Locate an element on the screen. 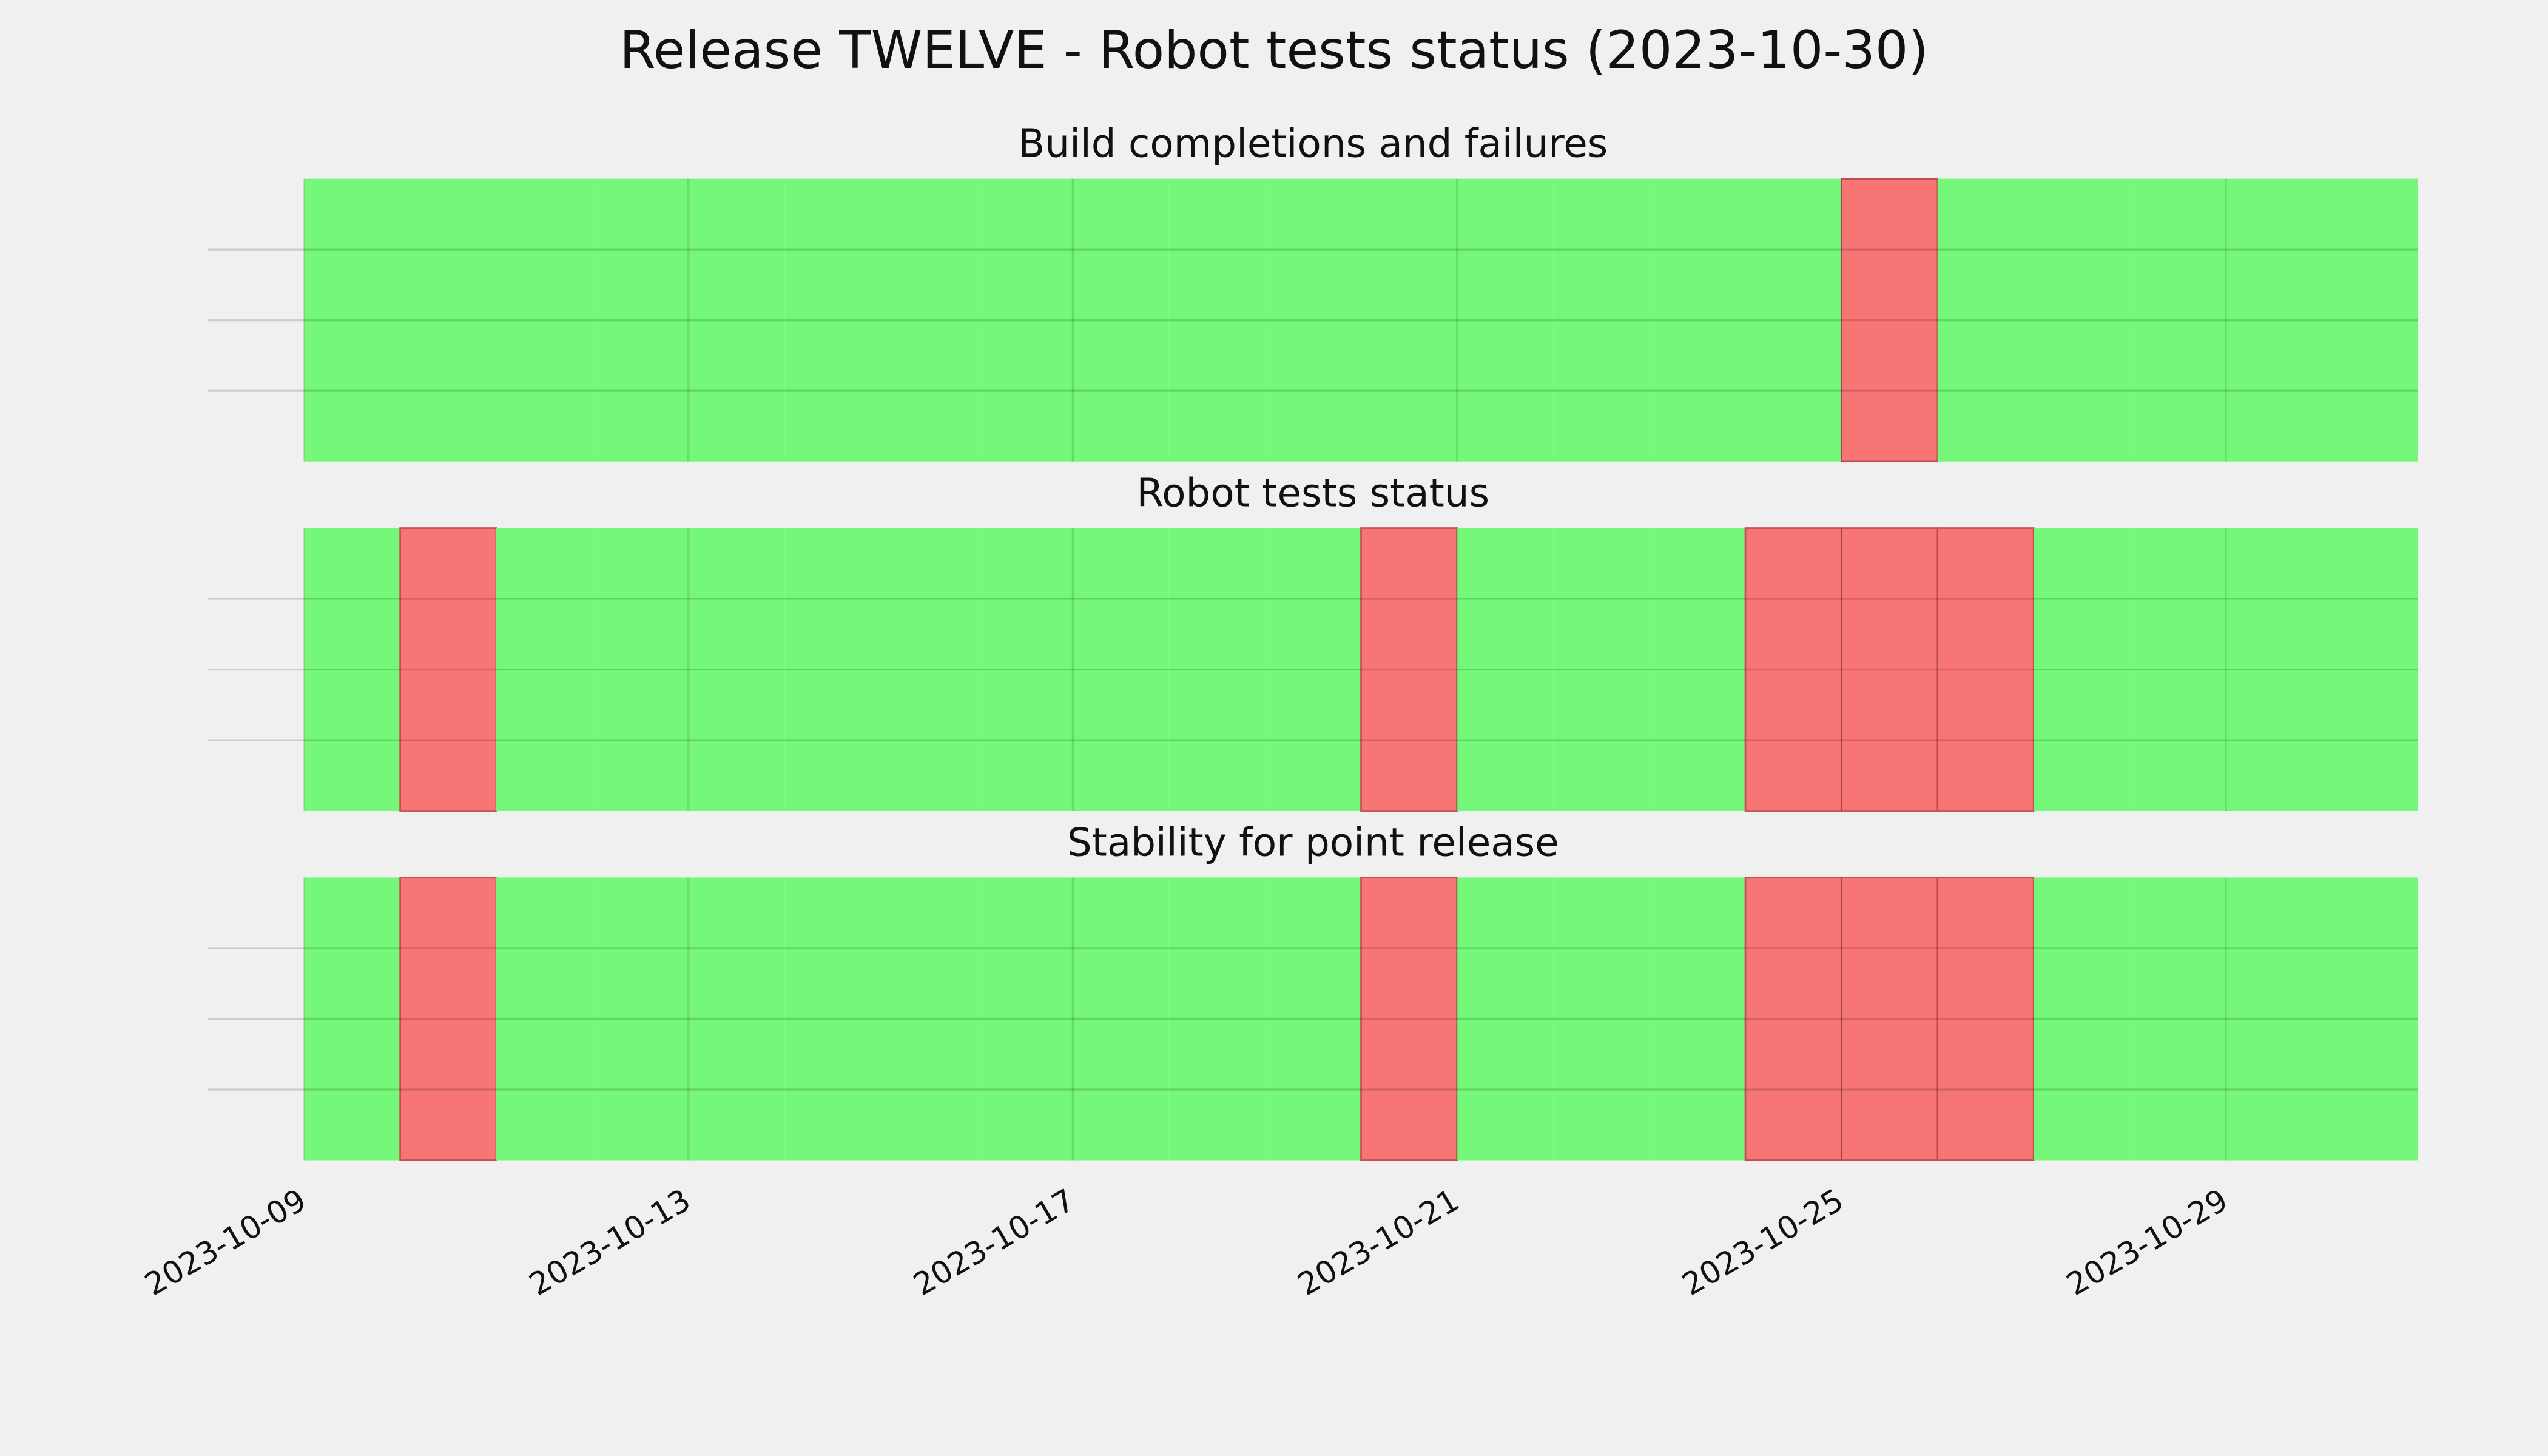  panel-title: Robot tests status is located at coordinates (1312, 493).